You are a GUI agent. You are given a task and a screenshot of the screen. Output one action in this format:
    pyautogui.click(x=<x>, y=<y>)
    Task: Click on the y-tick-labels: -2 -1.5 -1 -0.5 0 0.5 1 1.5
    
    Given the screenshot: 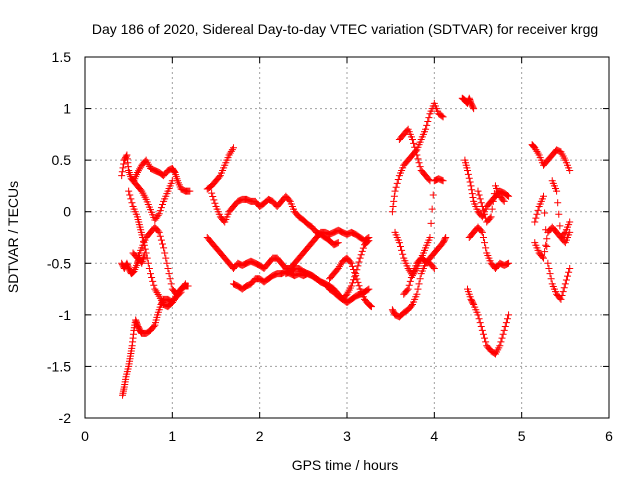 What is the action you would take?
    pyautogui.click(x=59, y=237)
    